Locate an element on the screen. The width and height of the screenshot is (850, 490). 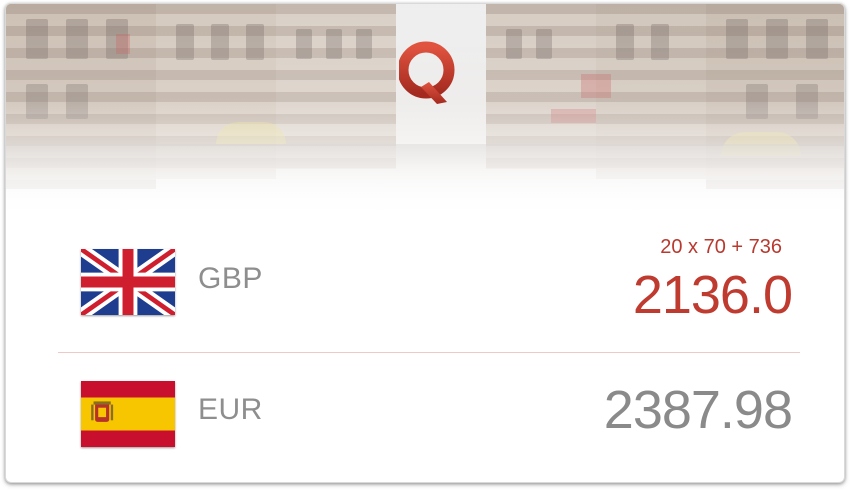
currency-code: GBP is located at coordinates (230, 278).